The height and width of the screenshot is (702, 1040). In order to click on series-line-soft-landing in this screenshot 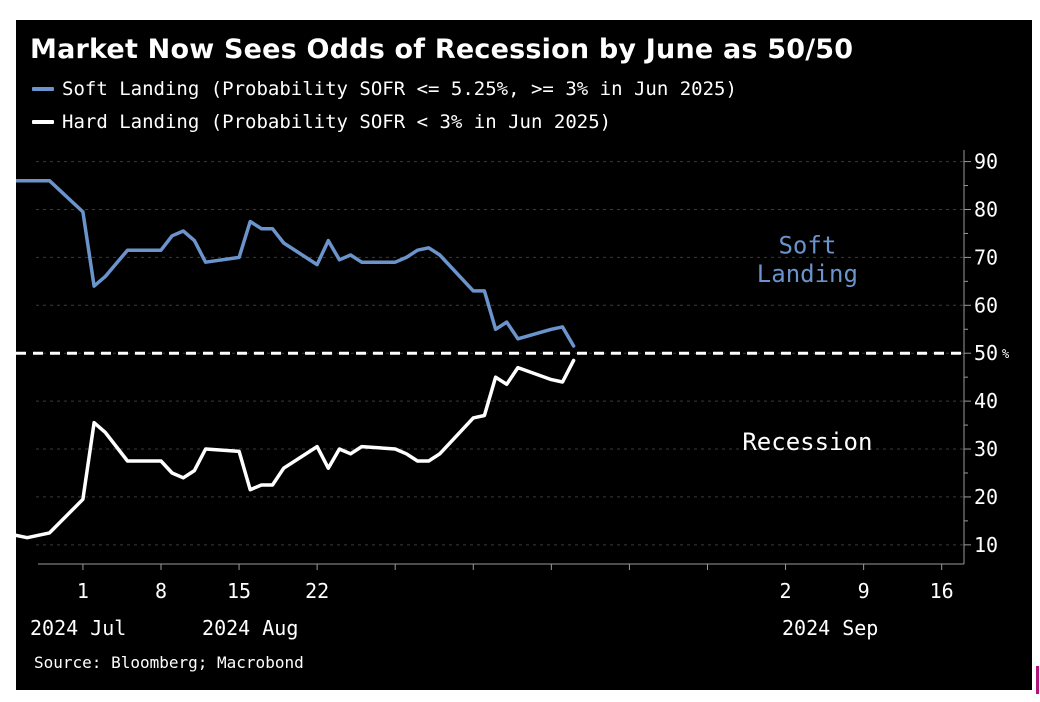, I will do `click(296, 263)`.